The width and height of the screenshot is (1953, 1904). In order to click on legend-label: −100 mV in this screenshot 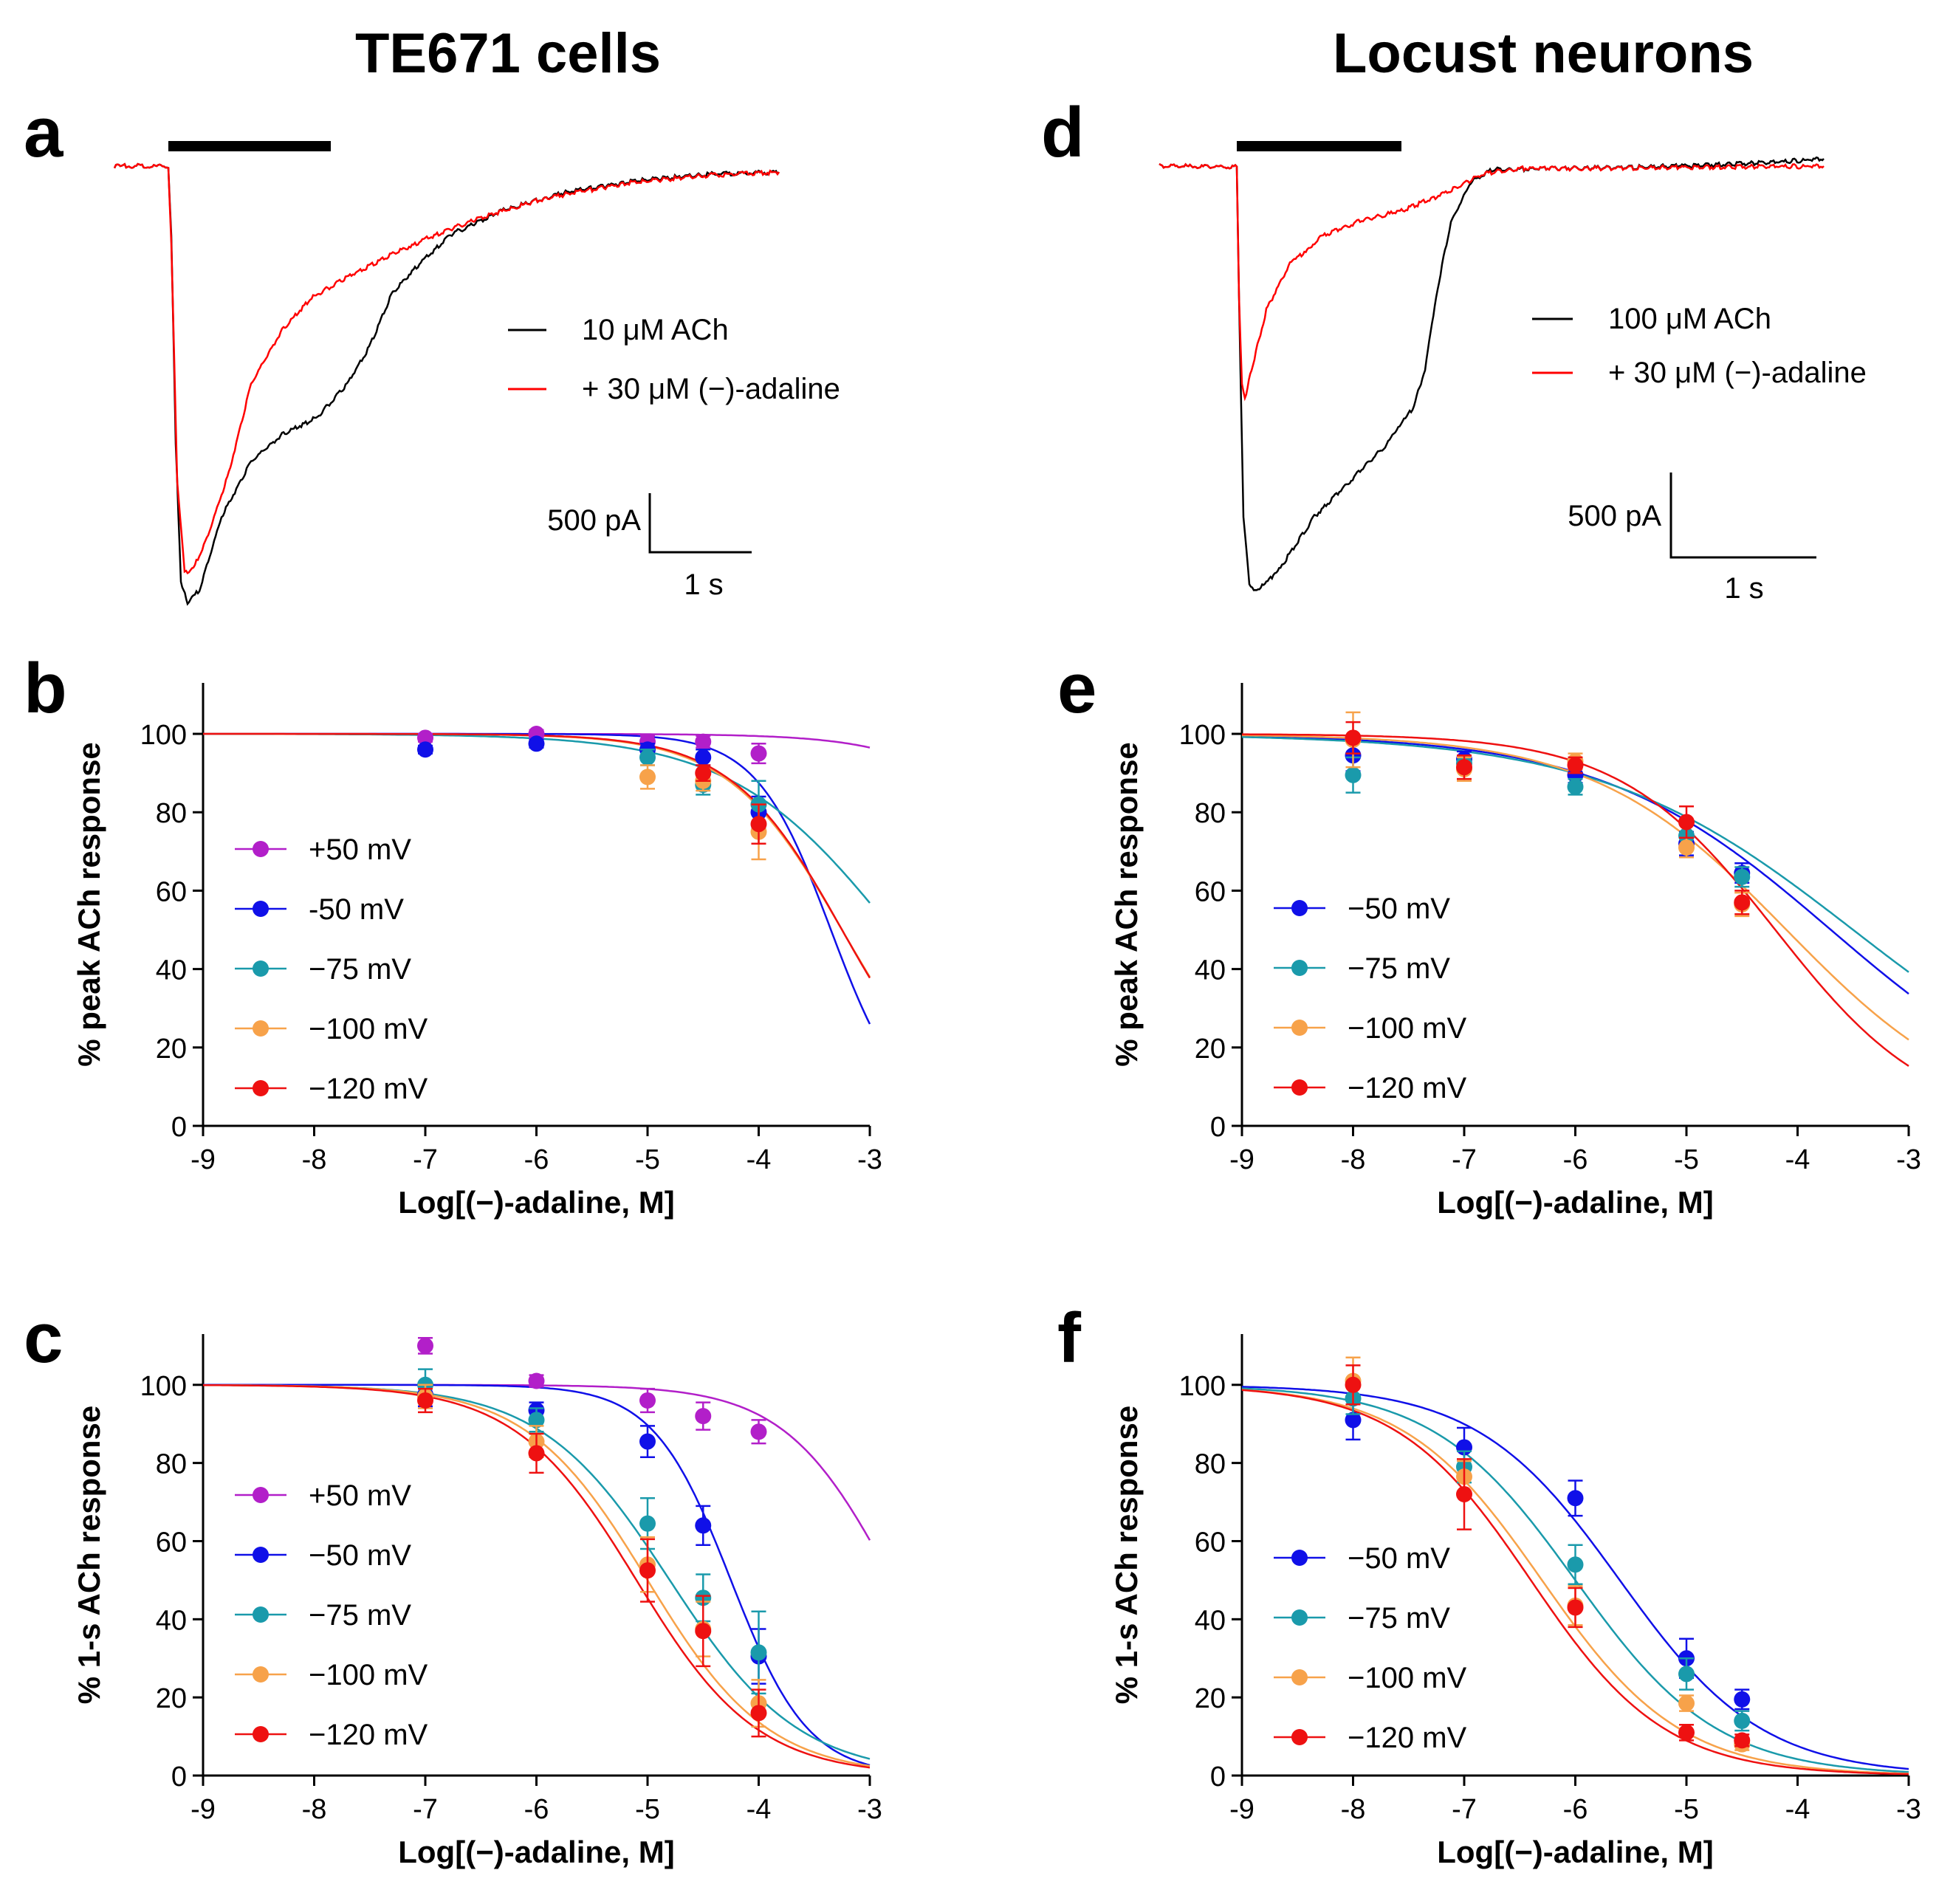, I will do `click(1407, 1028)`.